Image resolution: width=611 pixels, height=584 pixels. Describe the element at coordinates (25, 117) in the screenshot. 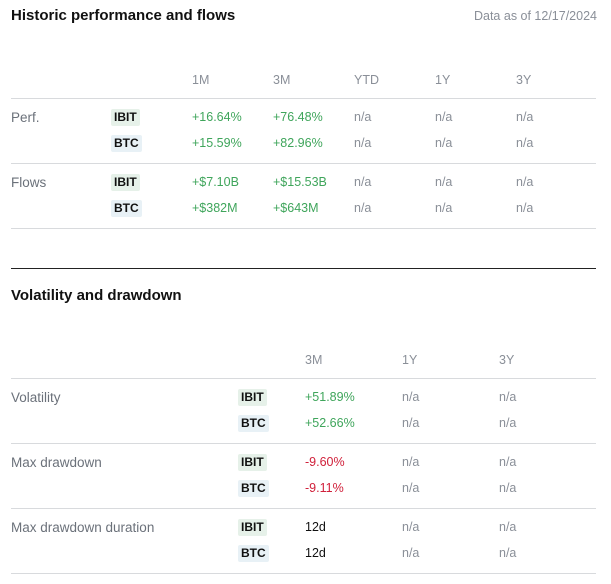

I see `row-label-perf: Perf.` at that location.